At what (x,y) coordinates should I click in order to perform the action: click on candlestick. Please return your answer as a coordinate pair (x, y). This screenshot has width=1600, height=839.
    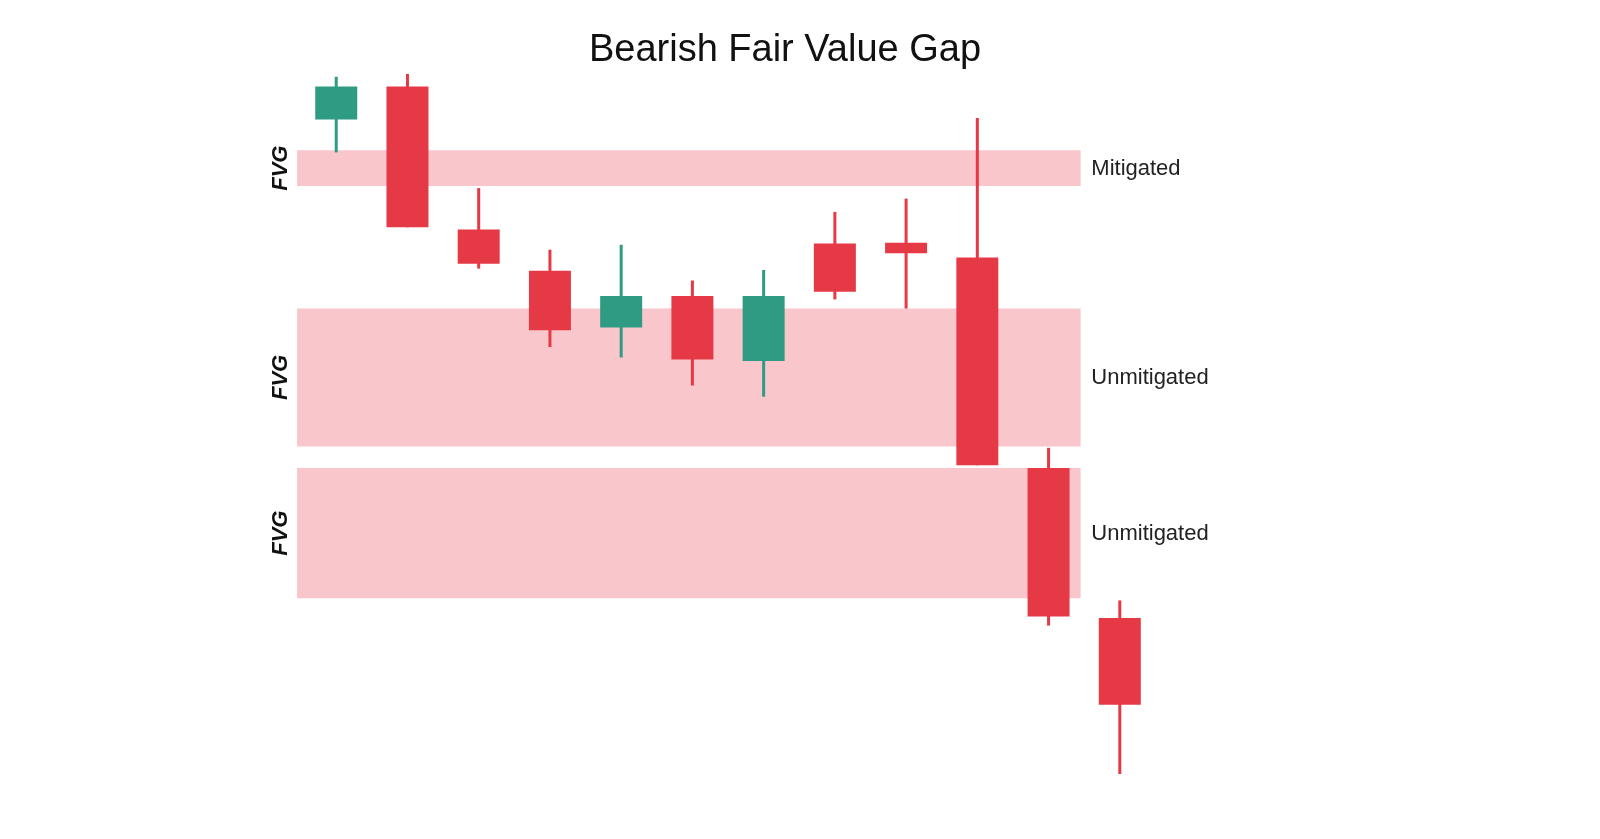
    Looking at the image, I should click on (906, 253).